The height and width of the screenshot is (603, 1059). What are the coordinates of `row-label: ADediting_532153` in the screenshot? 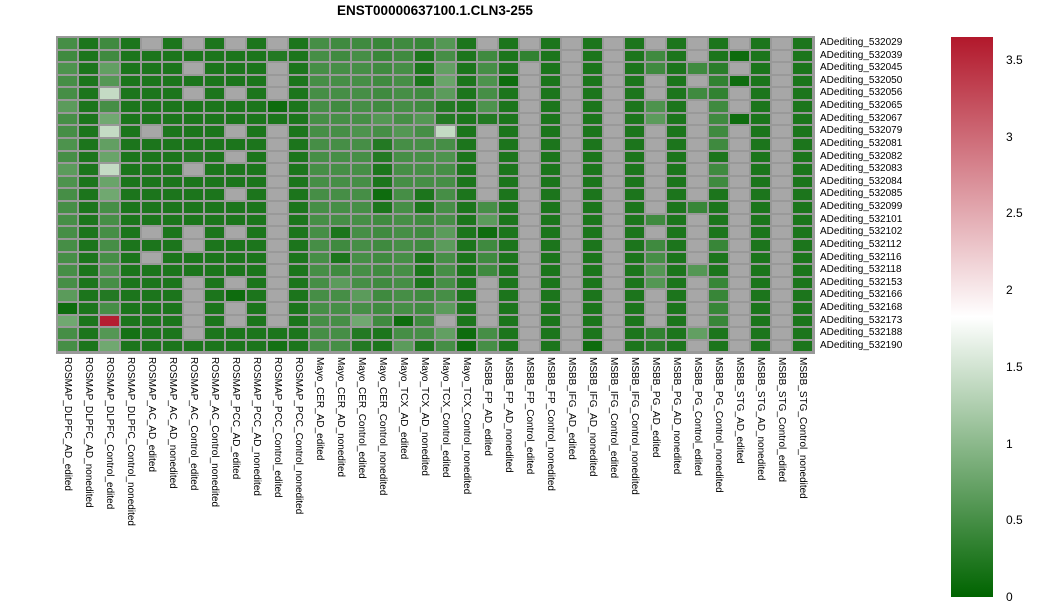 It's located at (861, 282).